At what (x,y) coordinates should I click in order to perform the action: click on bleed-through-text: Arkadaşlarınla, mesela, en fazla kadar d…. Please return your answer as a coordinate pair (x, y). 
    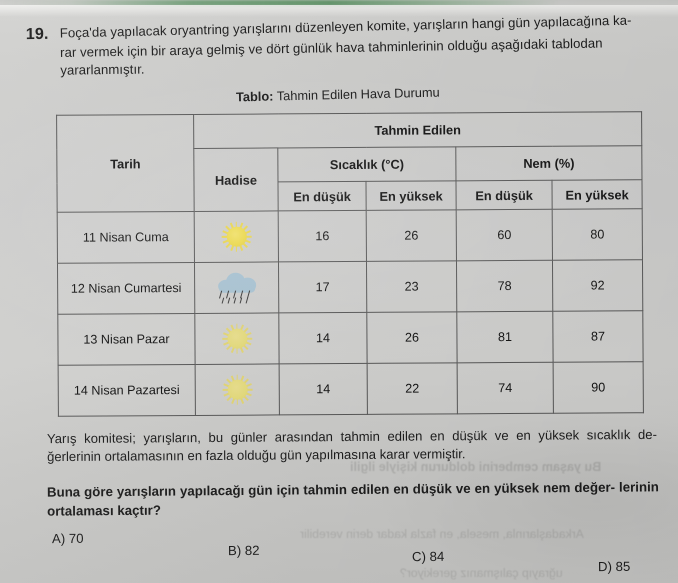
    Looking at the image, I should click on (442, 534).